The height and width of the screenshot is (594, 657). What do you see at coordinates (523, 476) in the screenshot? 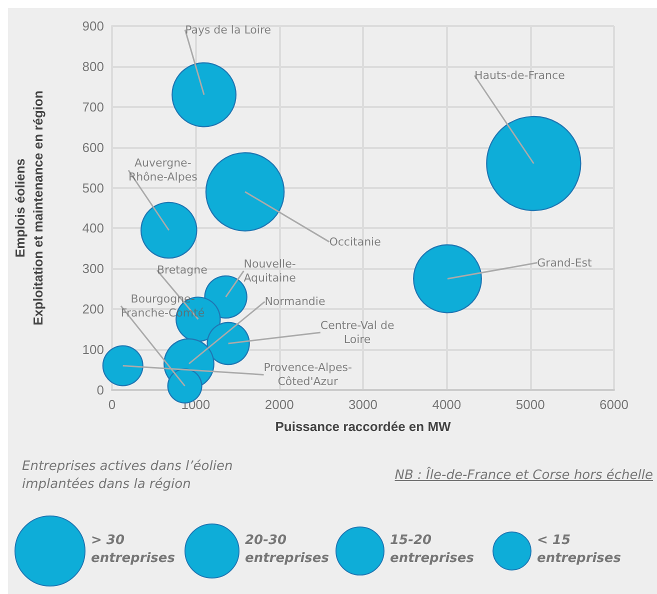
I see `text: NB : Île-de-France et Corse hors échelle` at bounding box center [523, 476].